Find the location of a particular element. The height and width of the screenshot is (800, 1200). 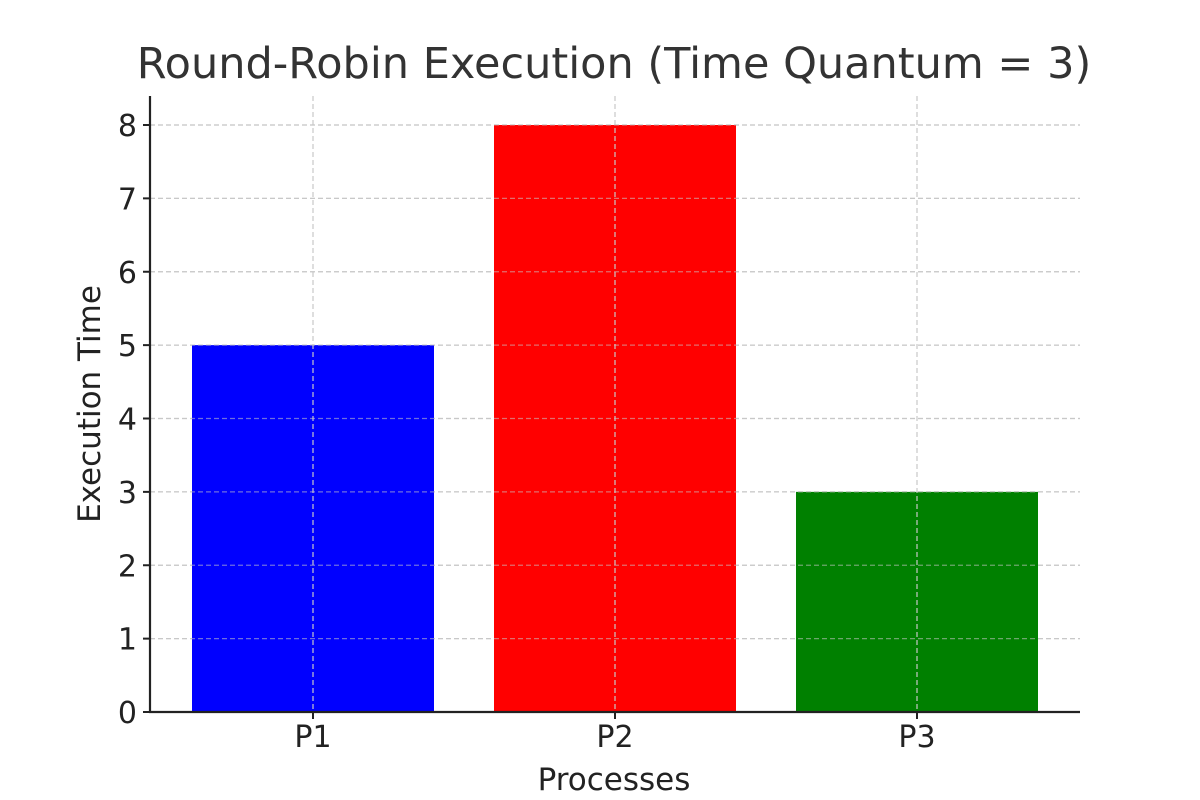

y-tick-label: 1 is located at coordinates (127, 640).